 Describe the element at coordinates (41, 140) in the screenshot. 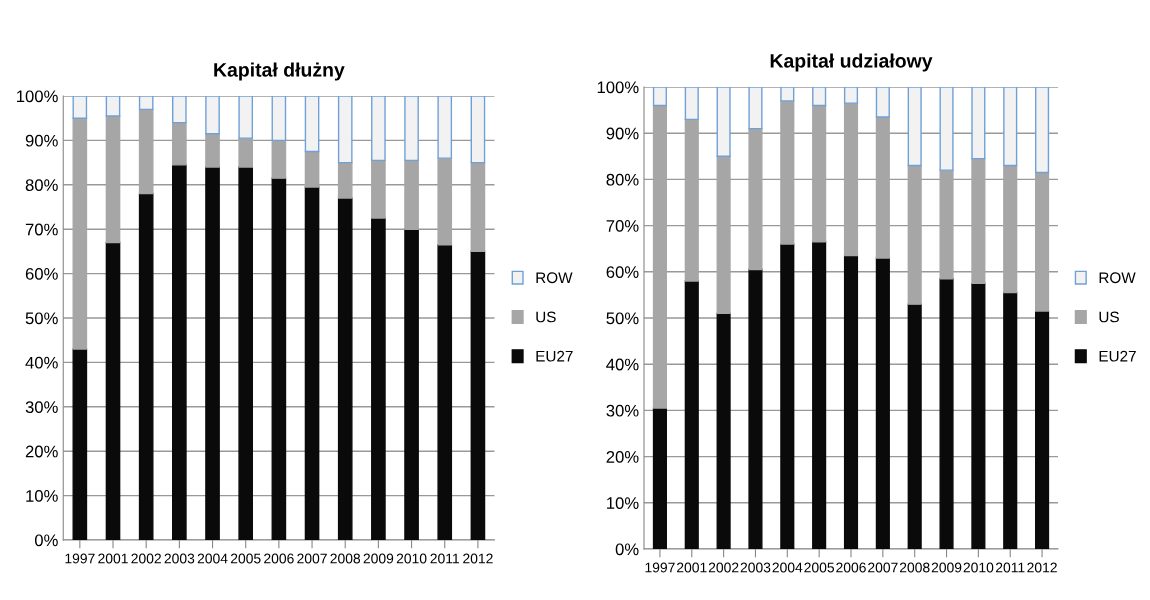

I see `y-tick-label: 90%` at that location.